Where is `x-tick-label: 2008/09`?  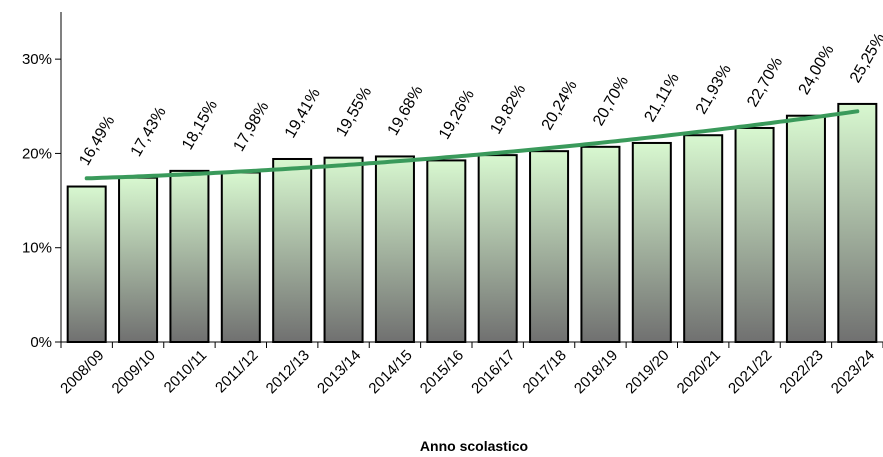
x-tick-label: 2008/09 is located at coordinates (82, 372).